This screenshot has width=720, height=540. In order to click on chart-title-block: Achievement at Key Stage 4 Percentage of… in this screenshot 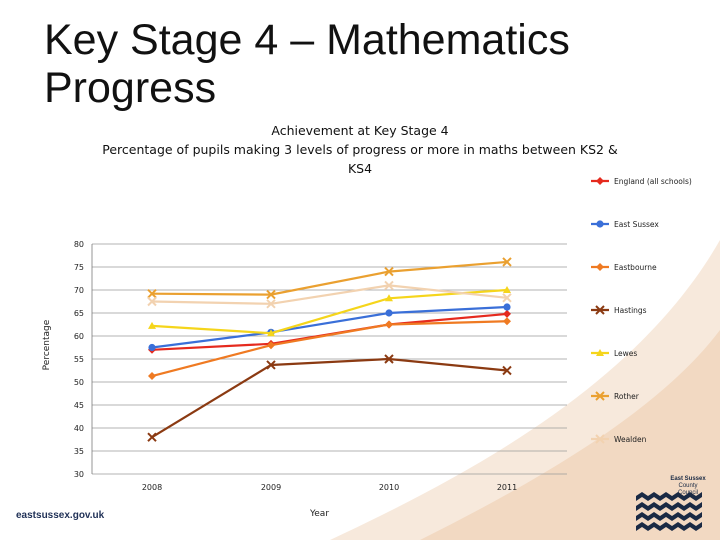, I will do `click(360, 149)`.